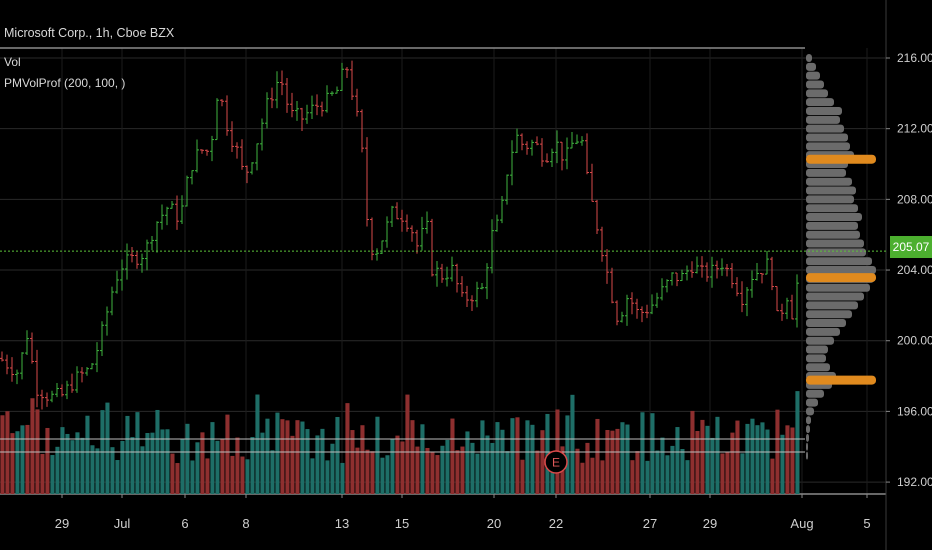  I want to click on indicator-volume-label: Vol, so click(12, 62).